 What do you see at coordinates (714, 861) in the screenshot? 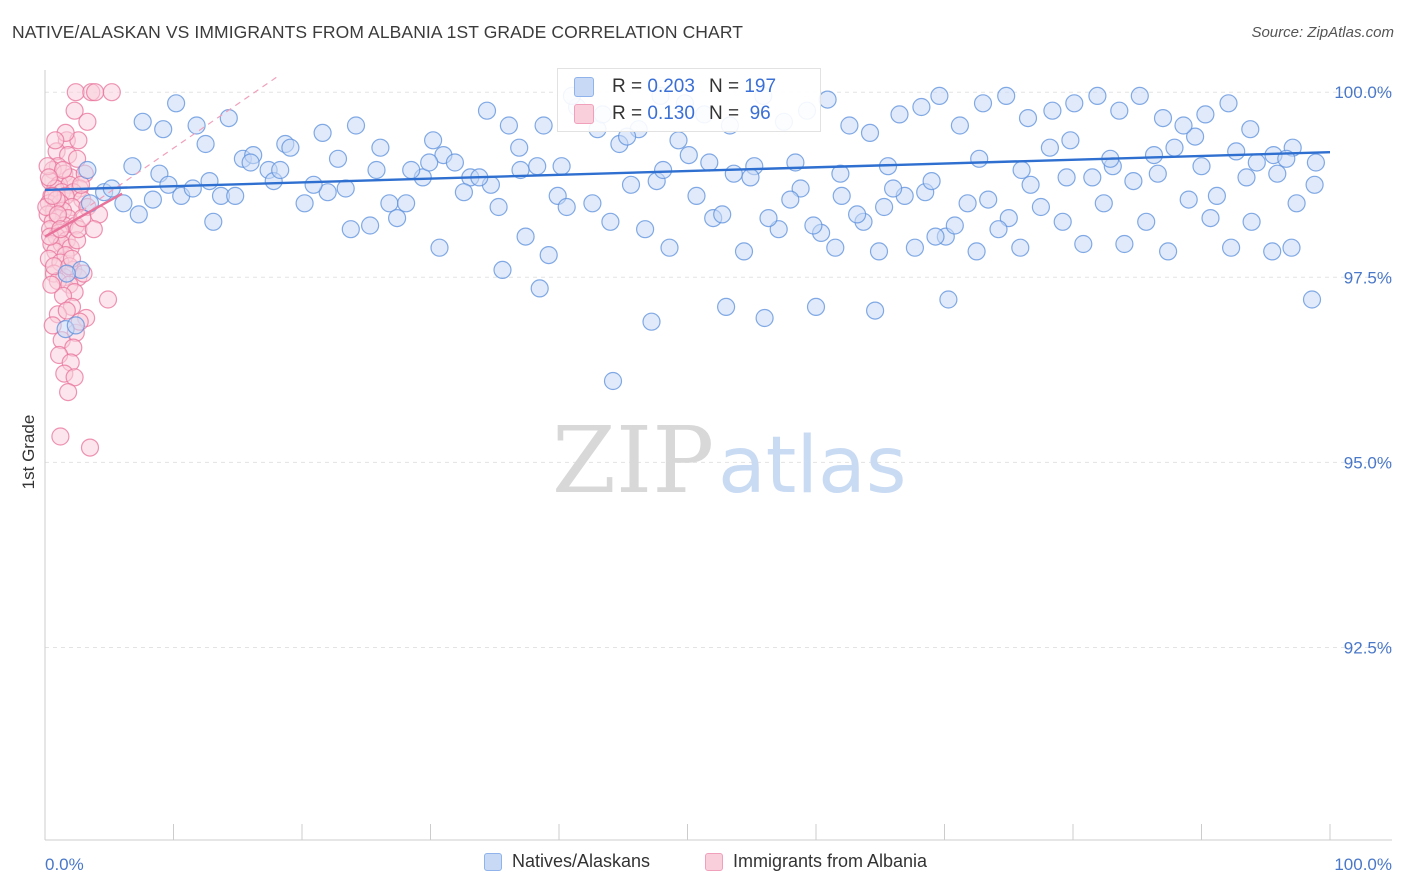
I see `legend-swatch-albania` at bounding box center [714, 861].